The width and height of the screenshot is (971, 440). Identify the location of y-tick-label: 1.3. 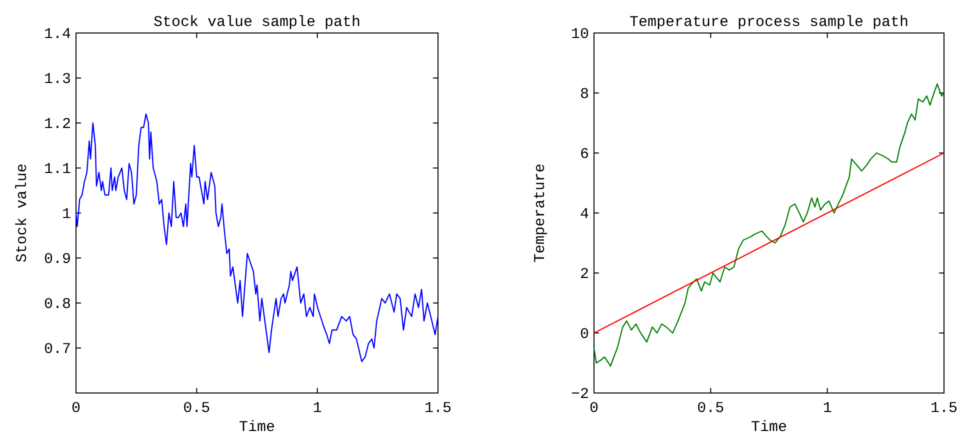
(57, 79).